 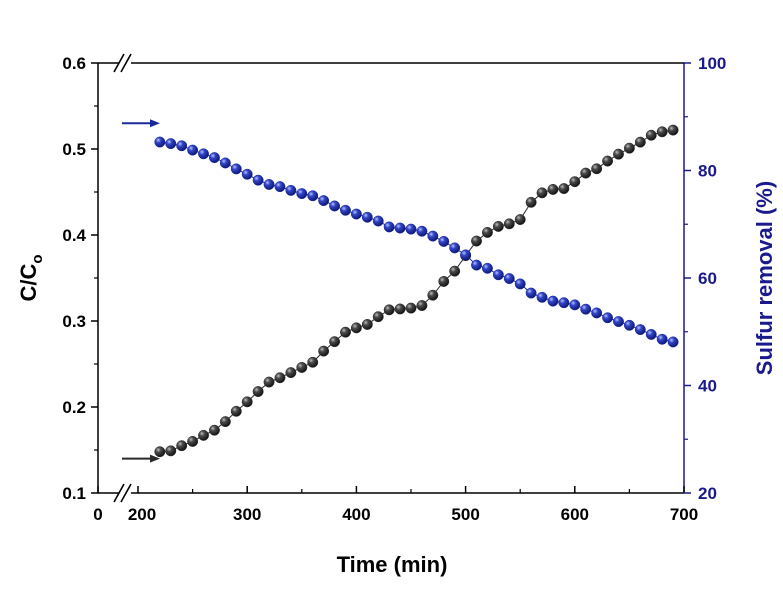 What do you see at coordinates (74, 235) in the screenshot?
I see `y-left-tick-label: 0.4` at bounding box center [74, 235].